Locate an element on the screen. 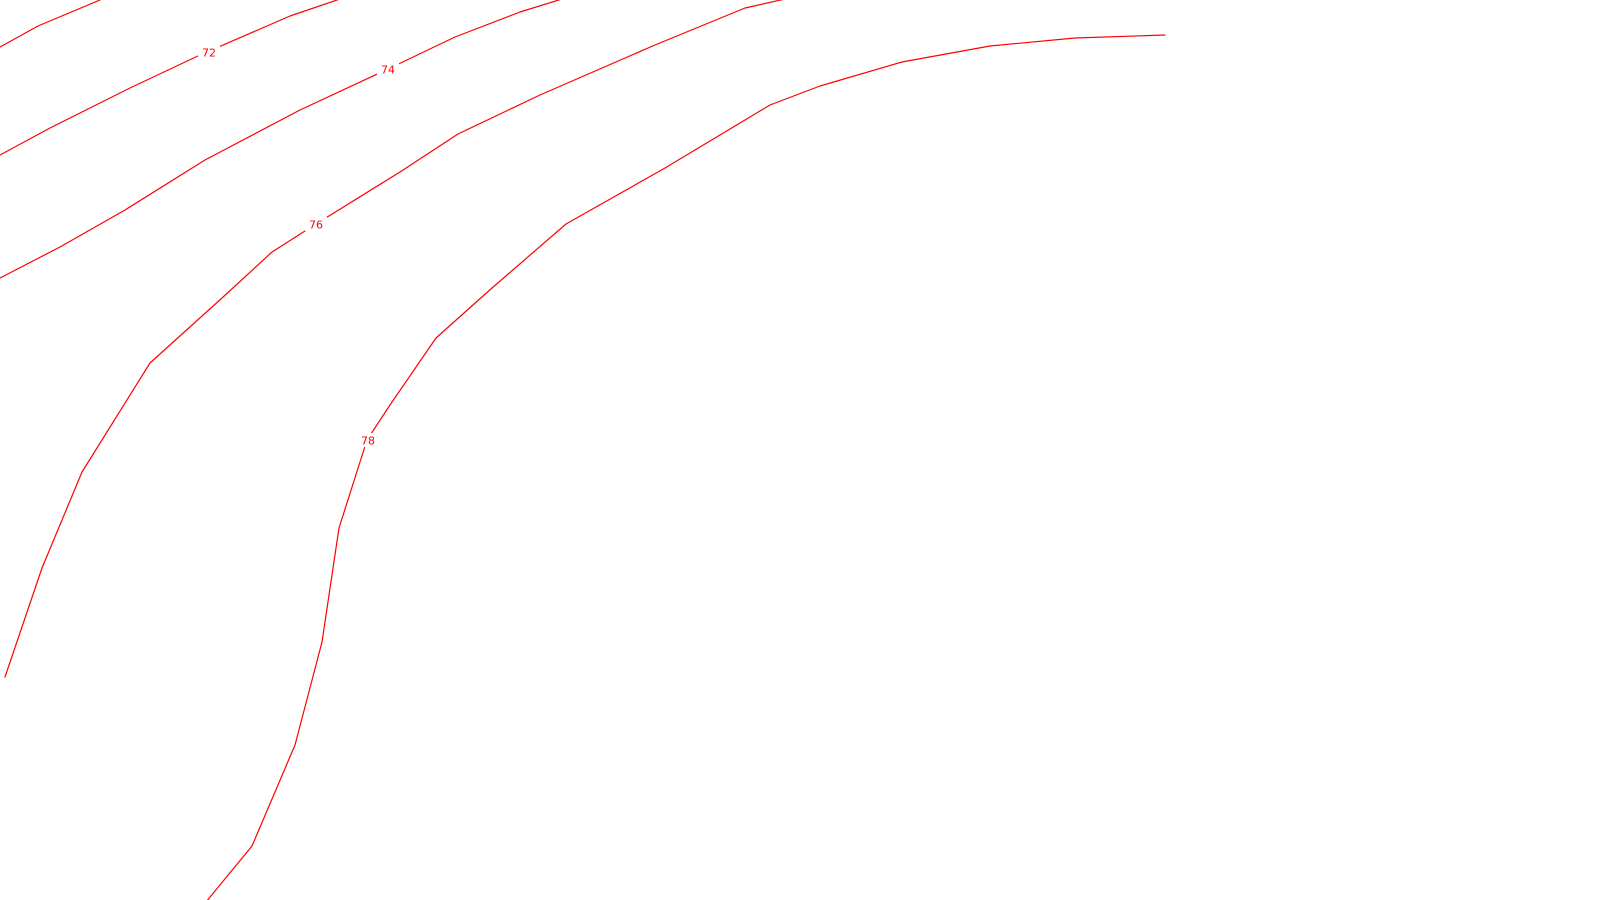 The image size is (1600, 900). contour-top-left is located at coordinates (50, 24).